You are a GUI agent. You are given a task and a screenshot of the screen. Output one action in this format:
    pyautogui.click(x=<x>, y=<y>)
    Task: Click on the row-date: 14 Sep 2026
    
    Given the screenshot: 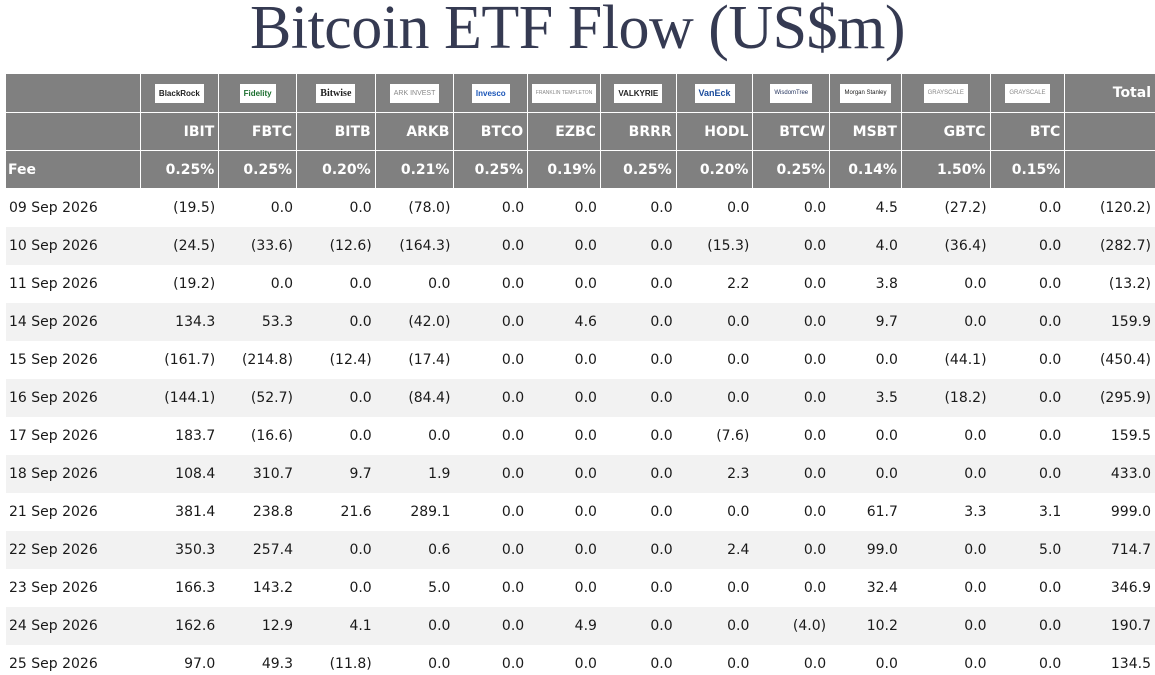 What is the action you would take?
    pyautogui.click(x=73, y=322)
    